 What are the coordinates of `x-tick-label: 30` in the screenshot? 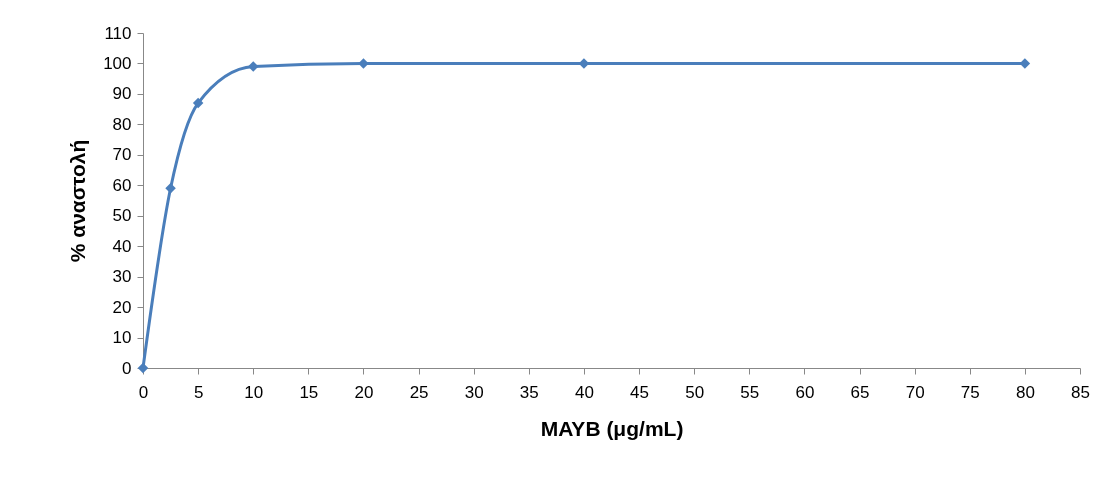 It's located at (474, 392).